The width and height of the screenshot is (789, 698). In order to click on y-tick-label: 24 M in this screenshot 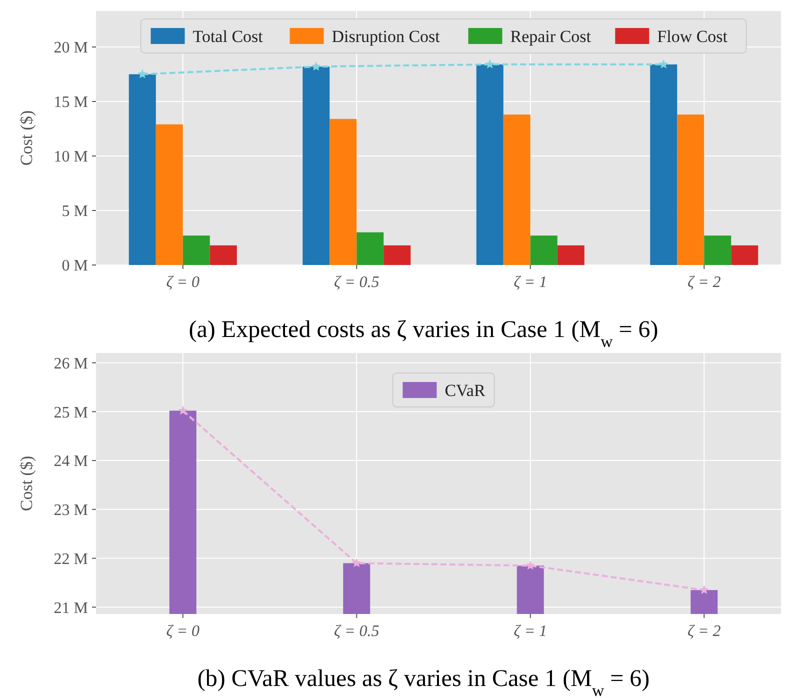, I will do `click(71, 461)`.